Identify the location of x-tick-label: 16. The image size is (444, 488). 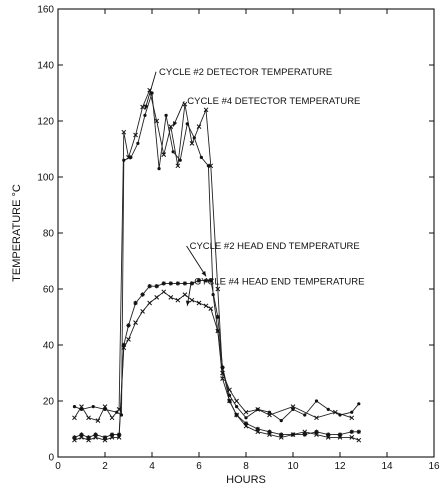
(434, 466).